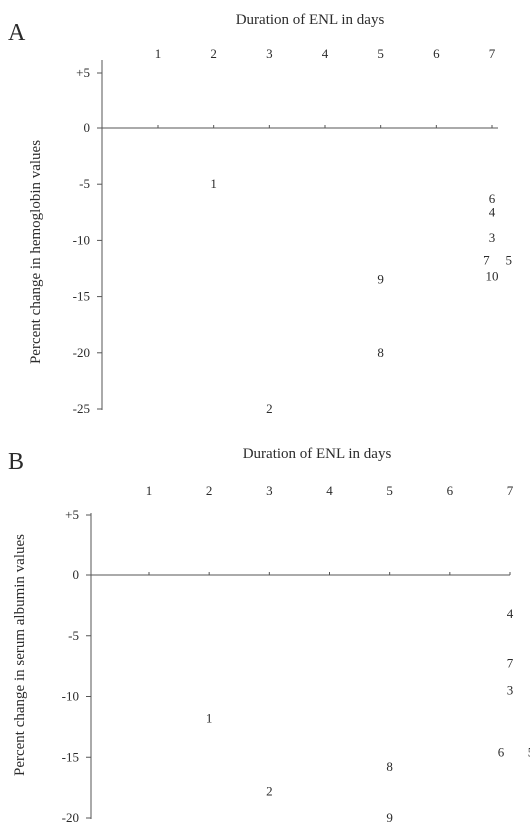  I want to click on chart-b-point: 8, so click(389, 766).